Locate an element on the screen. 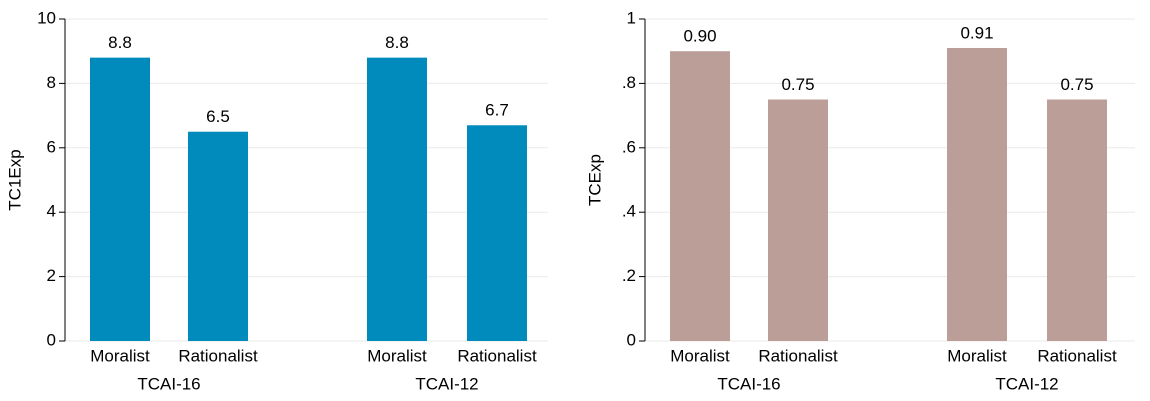 The image size is (1150, 401). y-axis-label: TCExp is located at coordinates (594, 180).